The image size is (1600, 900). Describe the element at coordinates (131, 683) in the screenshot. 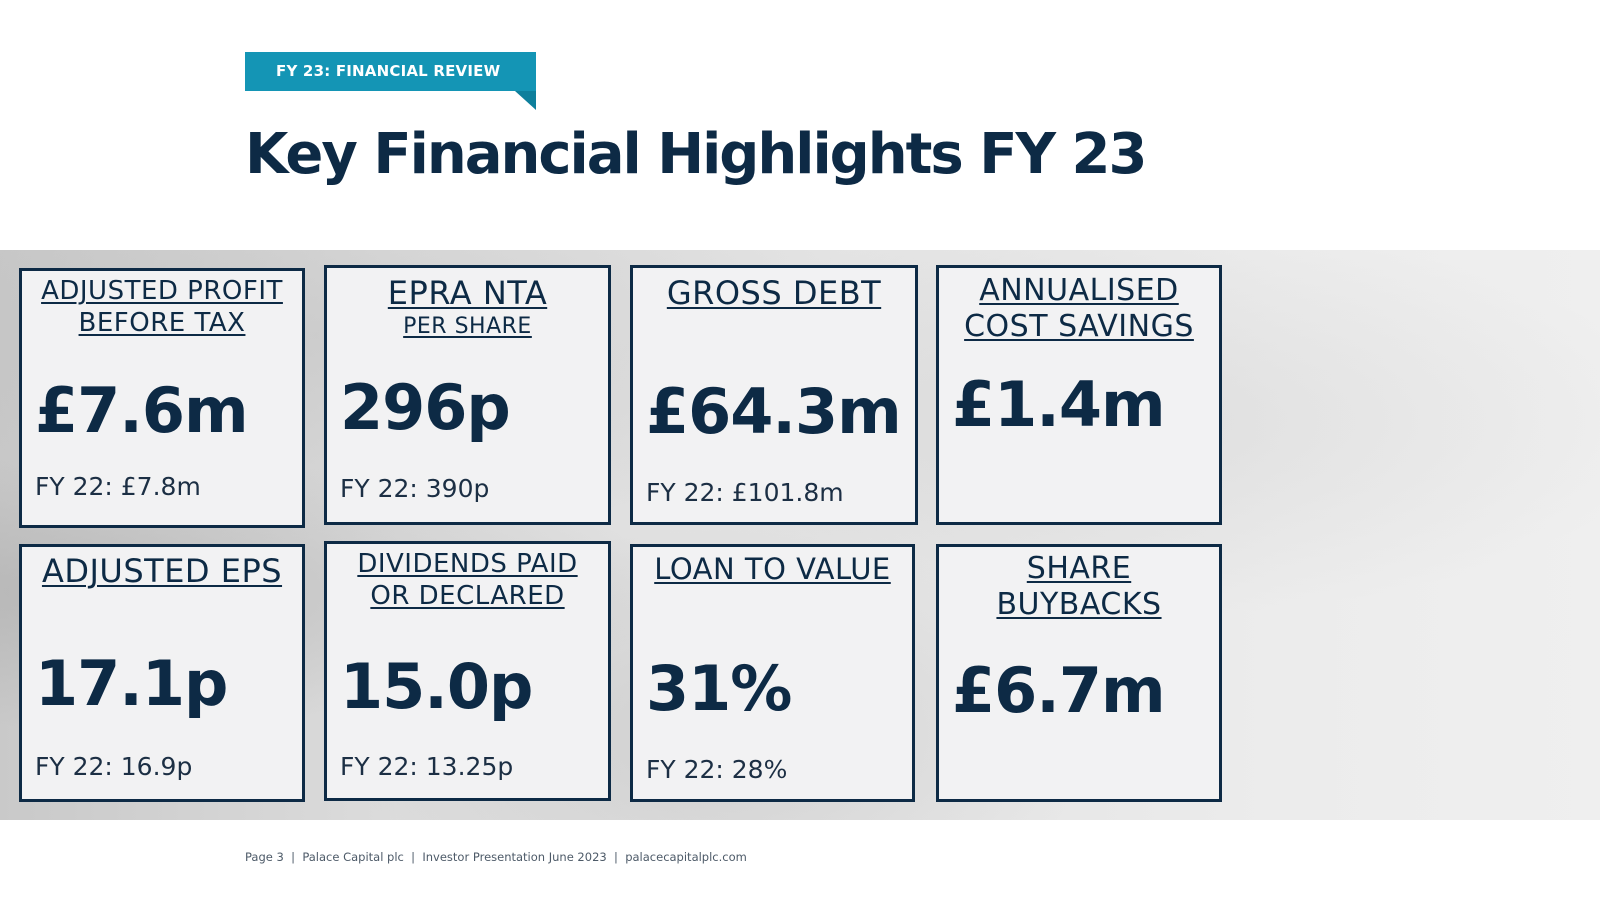

I see `card-value: 17.1p` at that location.